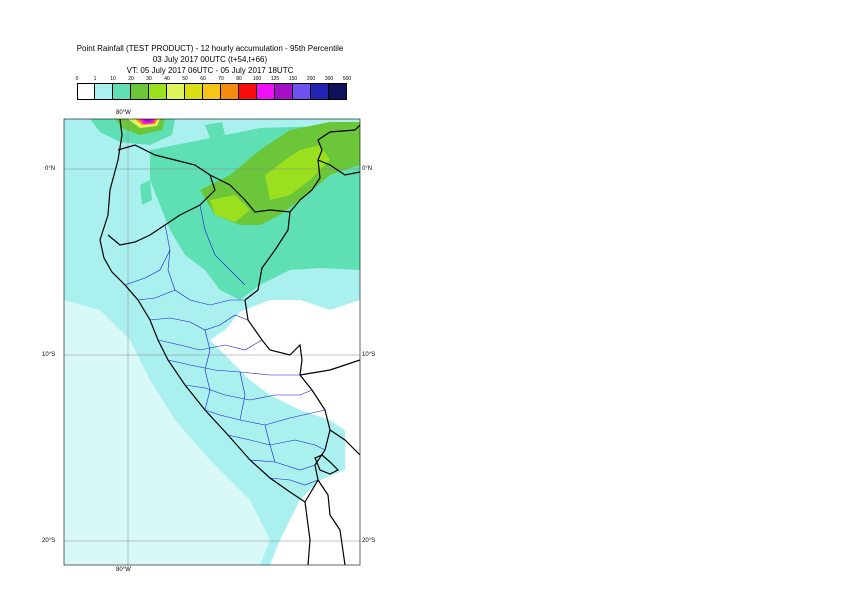 The image size is (842, 596). I want to click on legend-threshold-label: 100, so click(257, 79).